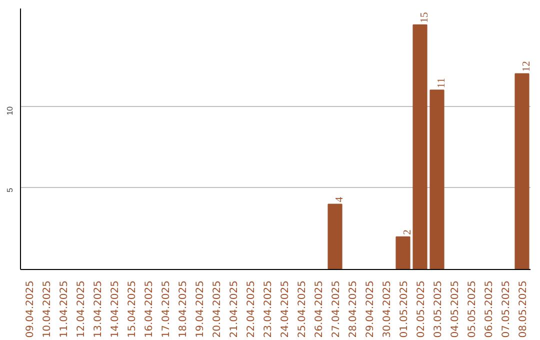 The height and width of the screenshot is (340, 540). I want to click on x-tick-label: 05.05.2025, so click(472, 309).